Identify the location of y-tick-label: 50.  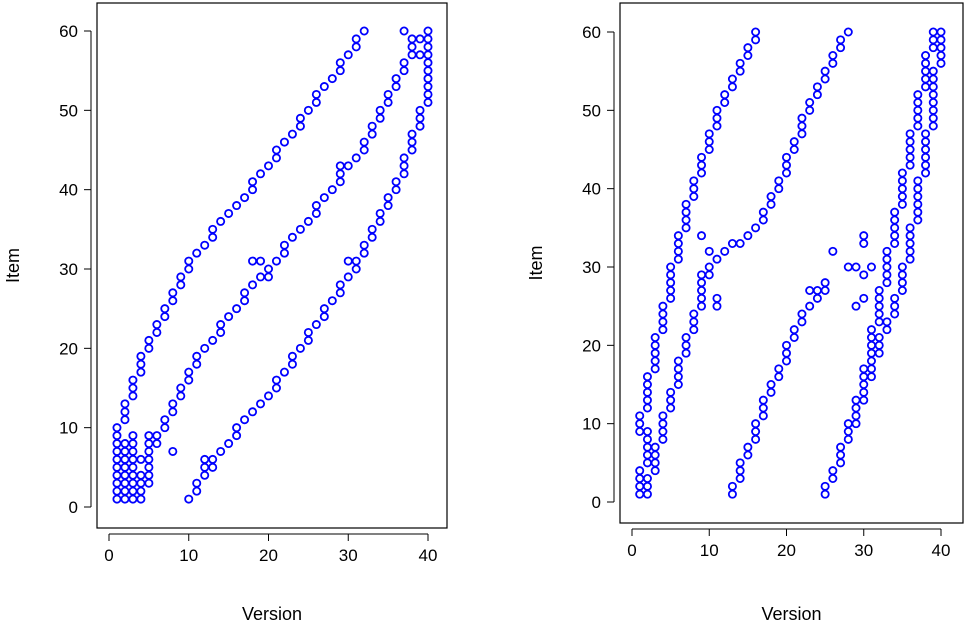
(68, 110).